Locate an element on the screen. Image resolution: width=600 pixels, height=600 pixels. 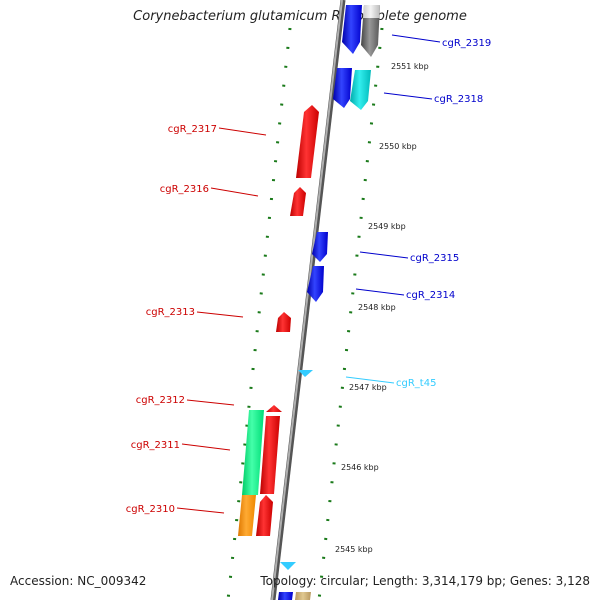
scale-label: 2551 kbp is located at coordinates (410, 66).